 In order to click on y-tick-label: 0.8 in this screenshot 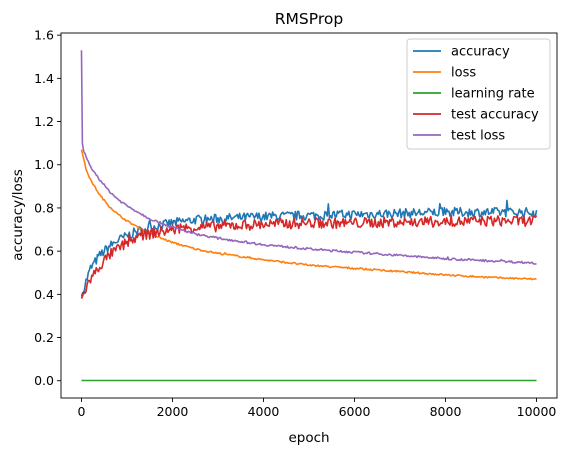, I will do `click(44, 207)`.